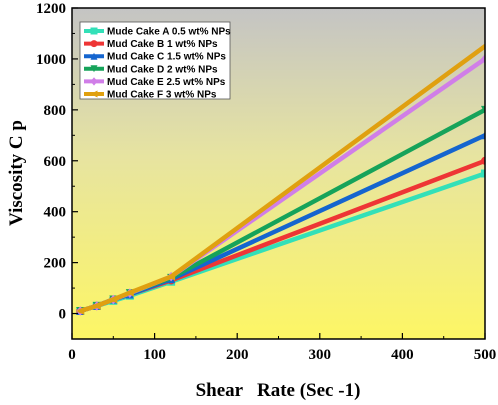 The image size is (498, 405). Describe the element at coordinates (51, 9) in the screenshot. I see `y-tick-label: 1200` at that location.